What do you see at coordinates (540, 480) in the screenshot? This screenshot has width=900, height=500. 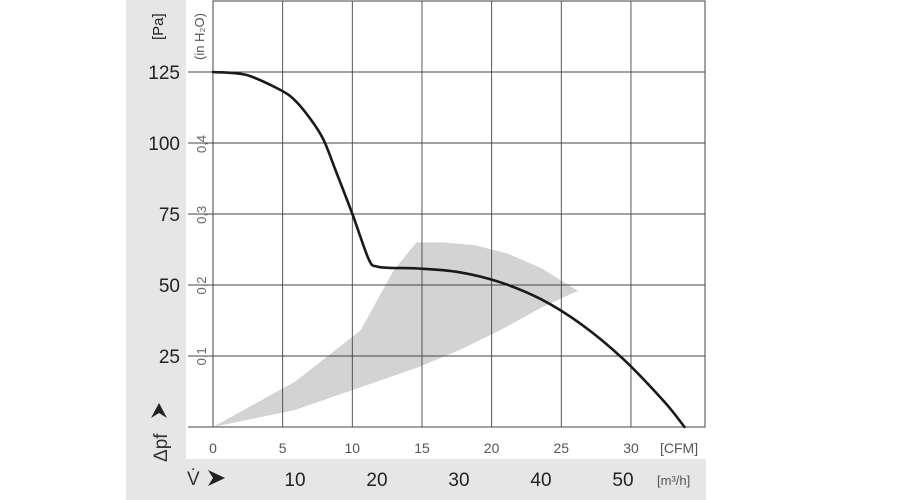 I see `m3h-tick-label: 40` at bounding box center [540, 480].